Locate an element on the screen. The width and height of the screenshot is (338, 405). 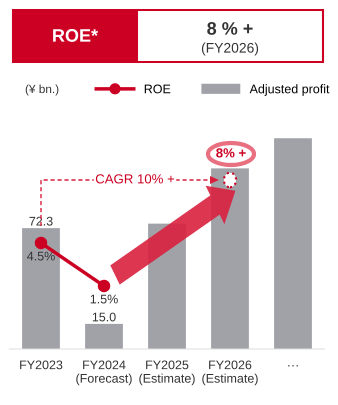
data-label: 15.0 is located at coordinates (104, 317).